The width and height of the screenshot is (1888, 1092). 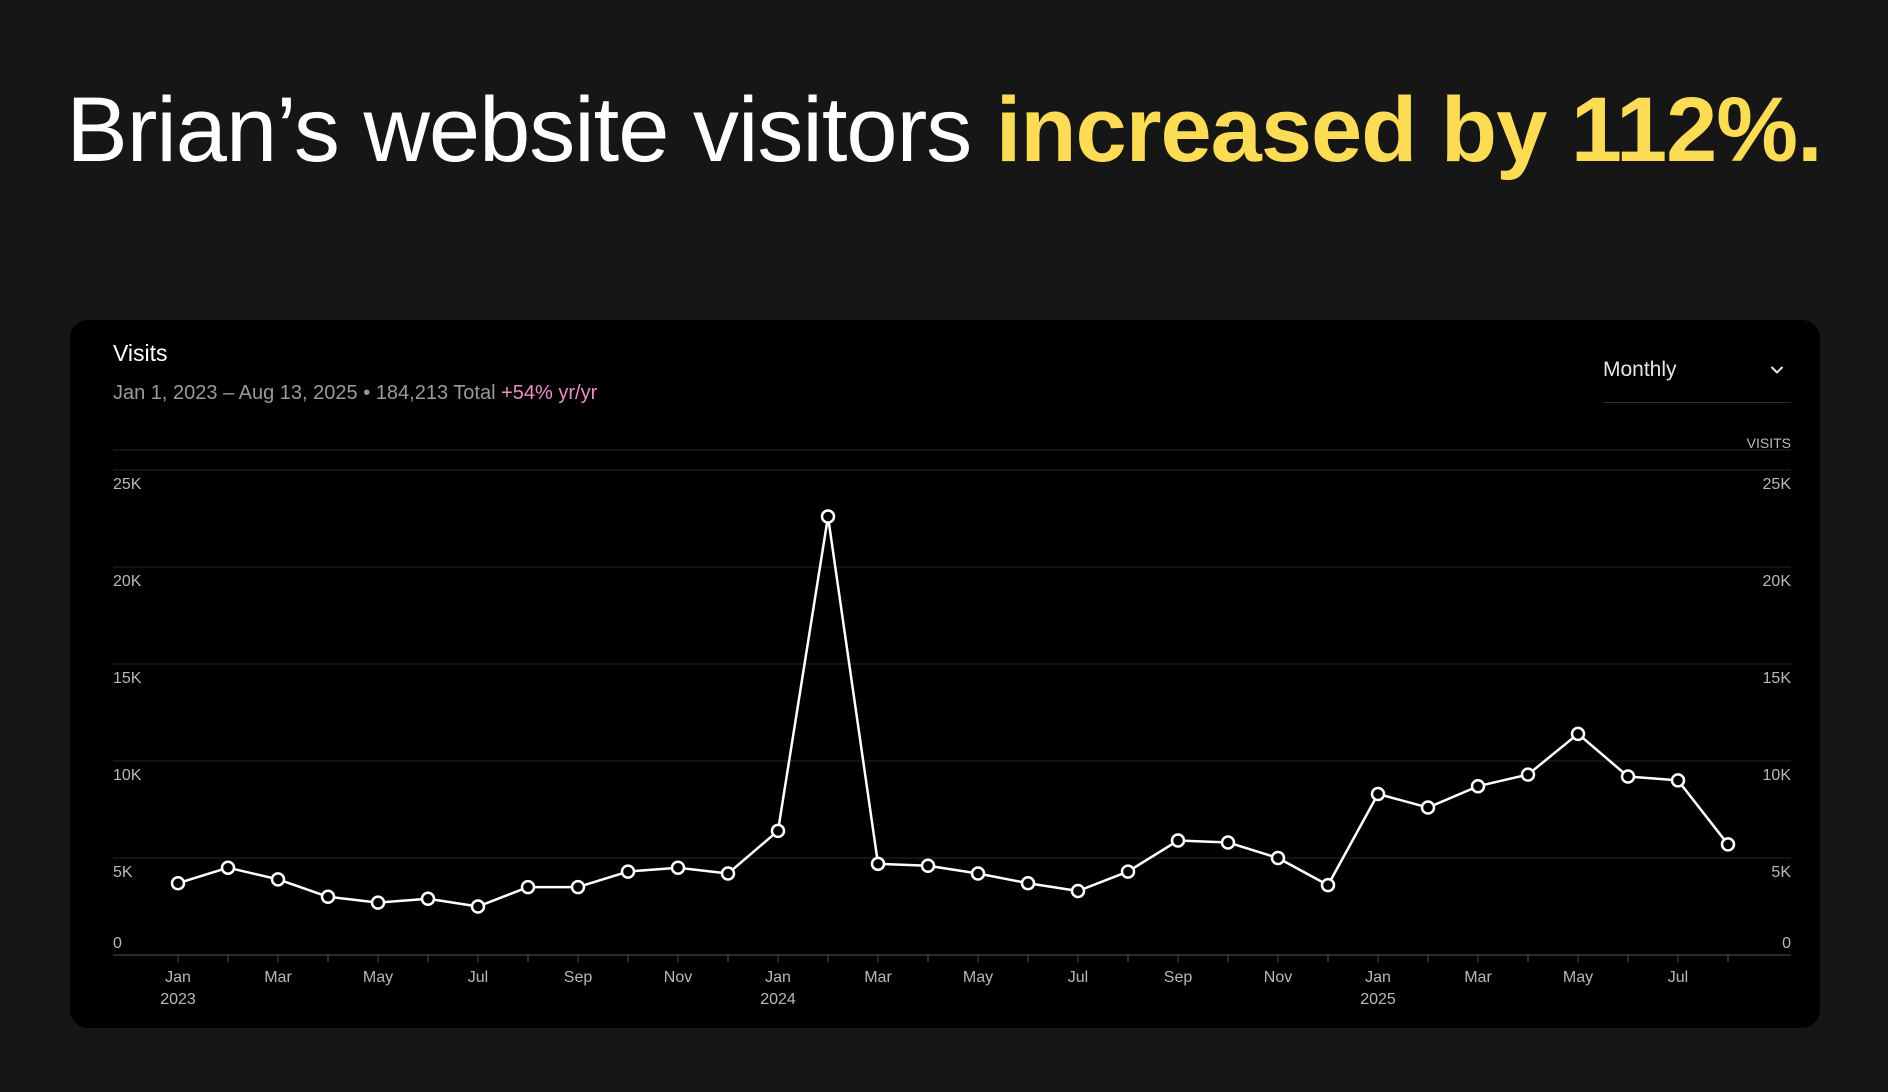 What do you see at coordinates (1378, 999) in the screenshot?
I see `x-tick-year-label: 2025` at bounding box center [1378, 999].